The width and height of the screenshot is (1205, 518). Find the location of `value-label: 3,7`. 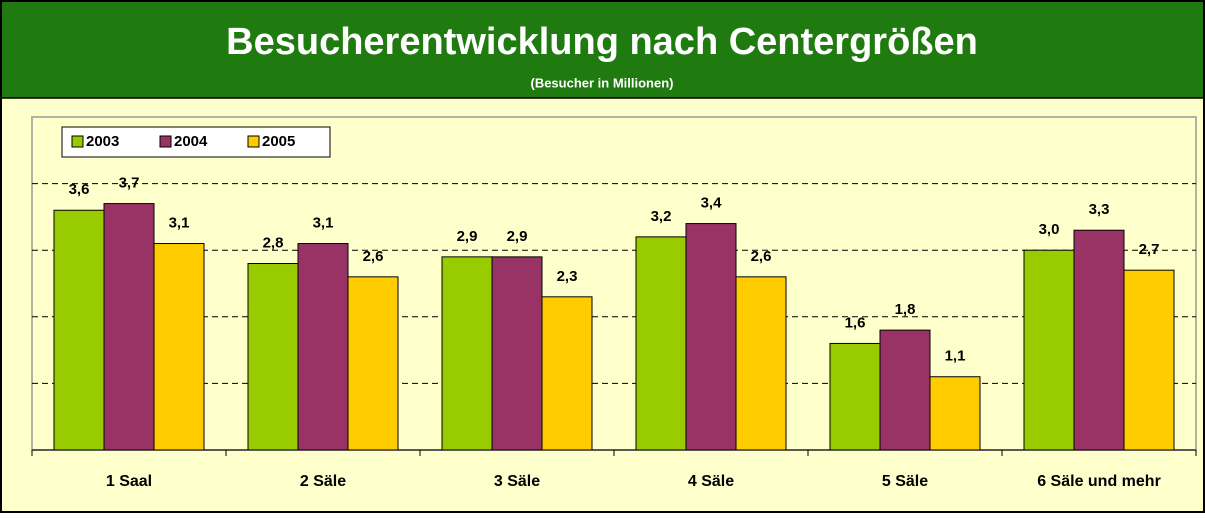

value-label: 3,7 is located at coordinates (129, 183).